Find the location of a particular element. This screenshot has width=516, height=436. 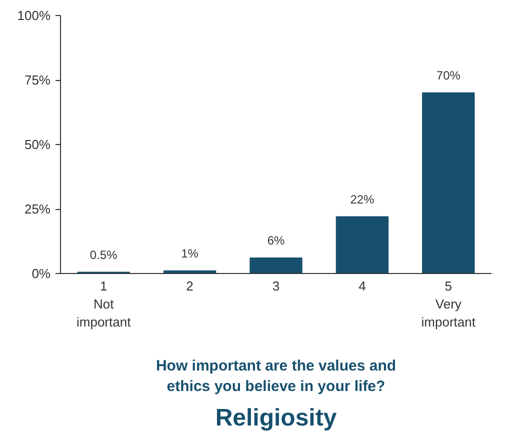

x-axis-title: How important are the values and ethics you believe in your life? is located at coordinates (276, 376).